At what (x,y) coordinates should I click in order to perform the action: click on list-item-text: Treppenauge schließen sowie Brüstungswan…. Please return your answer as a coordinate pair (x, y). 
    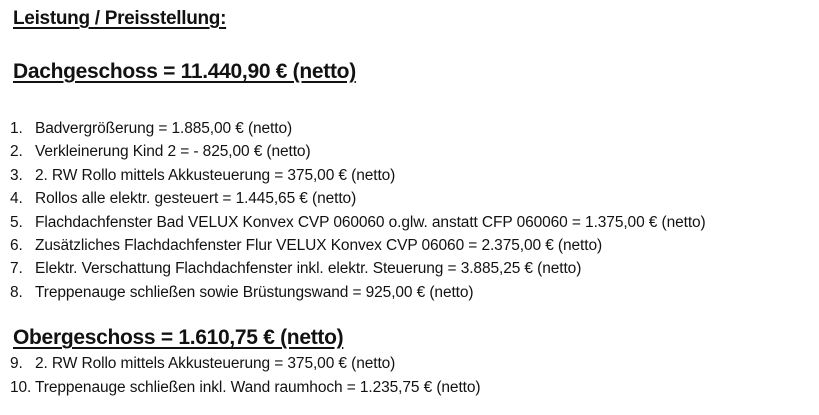
    Looking at the image, I should click on (254, 292).